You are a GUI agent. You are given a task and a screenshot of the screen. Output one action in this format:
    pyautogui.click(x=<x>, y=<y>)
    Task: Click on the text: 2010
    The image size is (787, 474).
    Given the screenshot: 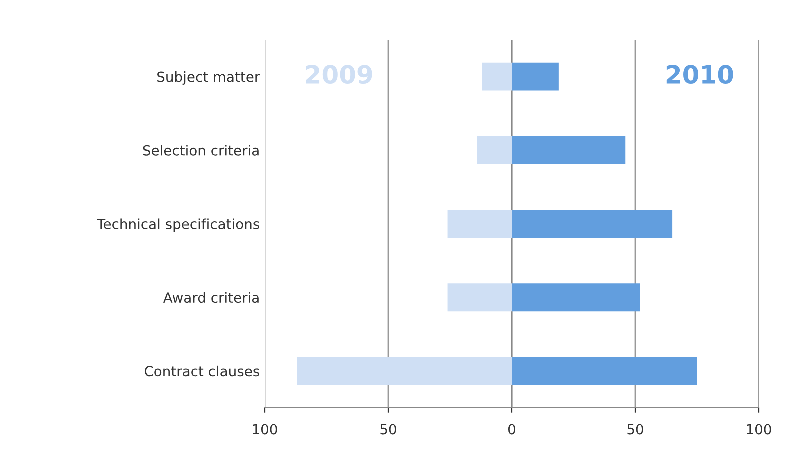 What is the action you would take?
    pyautogui.click(x=700, y=74)
    